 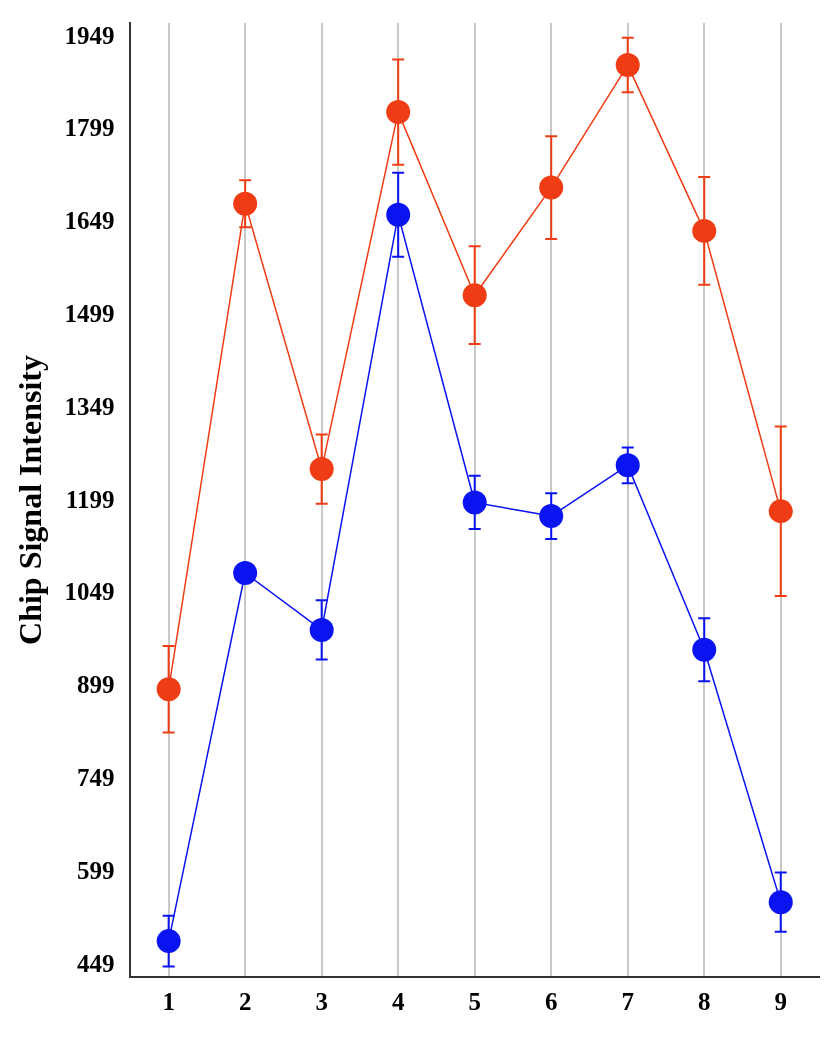 I want to click on y-tick-label: 1799, so click(x=89, y=128).